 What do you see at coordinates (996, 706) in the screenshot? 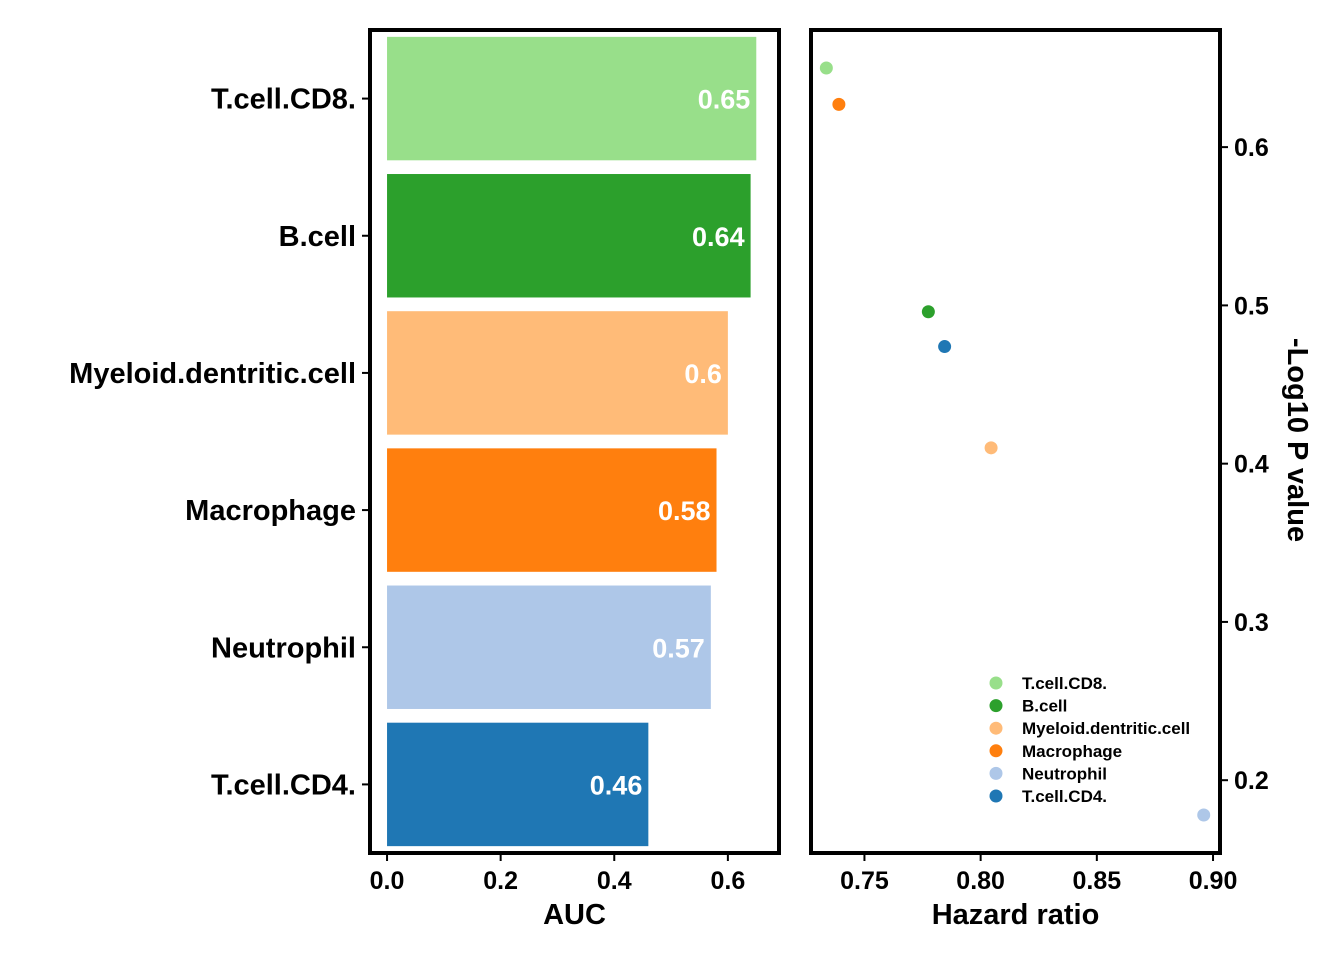
I see `legend-key-b-cell` at bounding box center [996, 706].